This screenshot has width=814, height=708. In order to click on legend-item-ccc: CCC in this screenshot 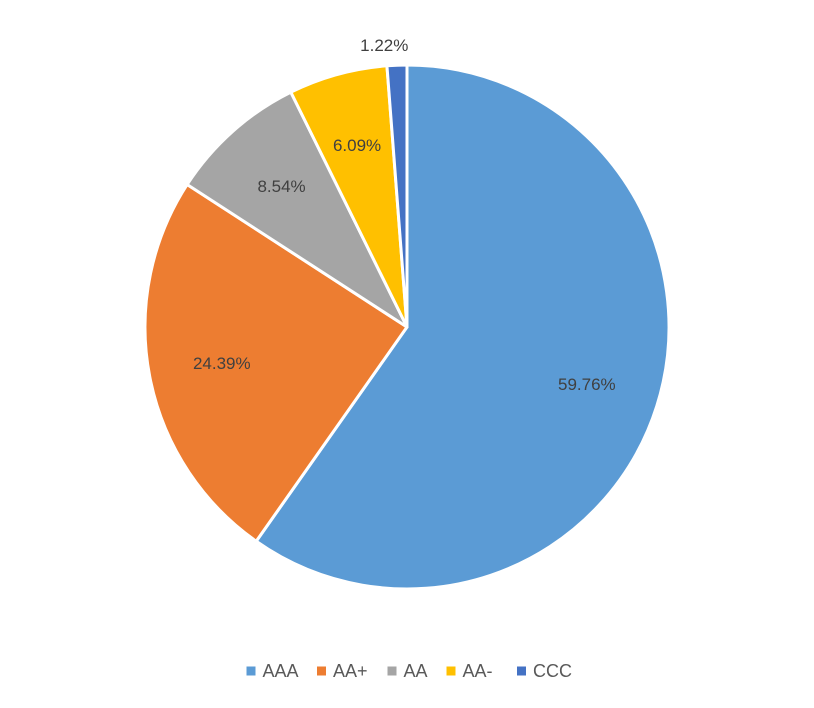, I will do `click(544, 671)`.